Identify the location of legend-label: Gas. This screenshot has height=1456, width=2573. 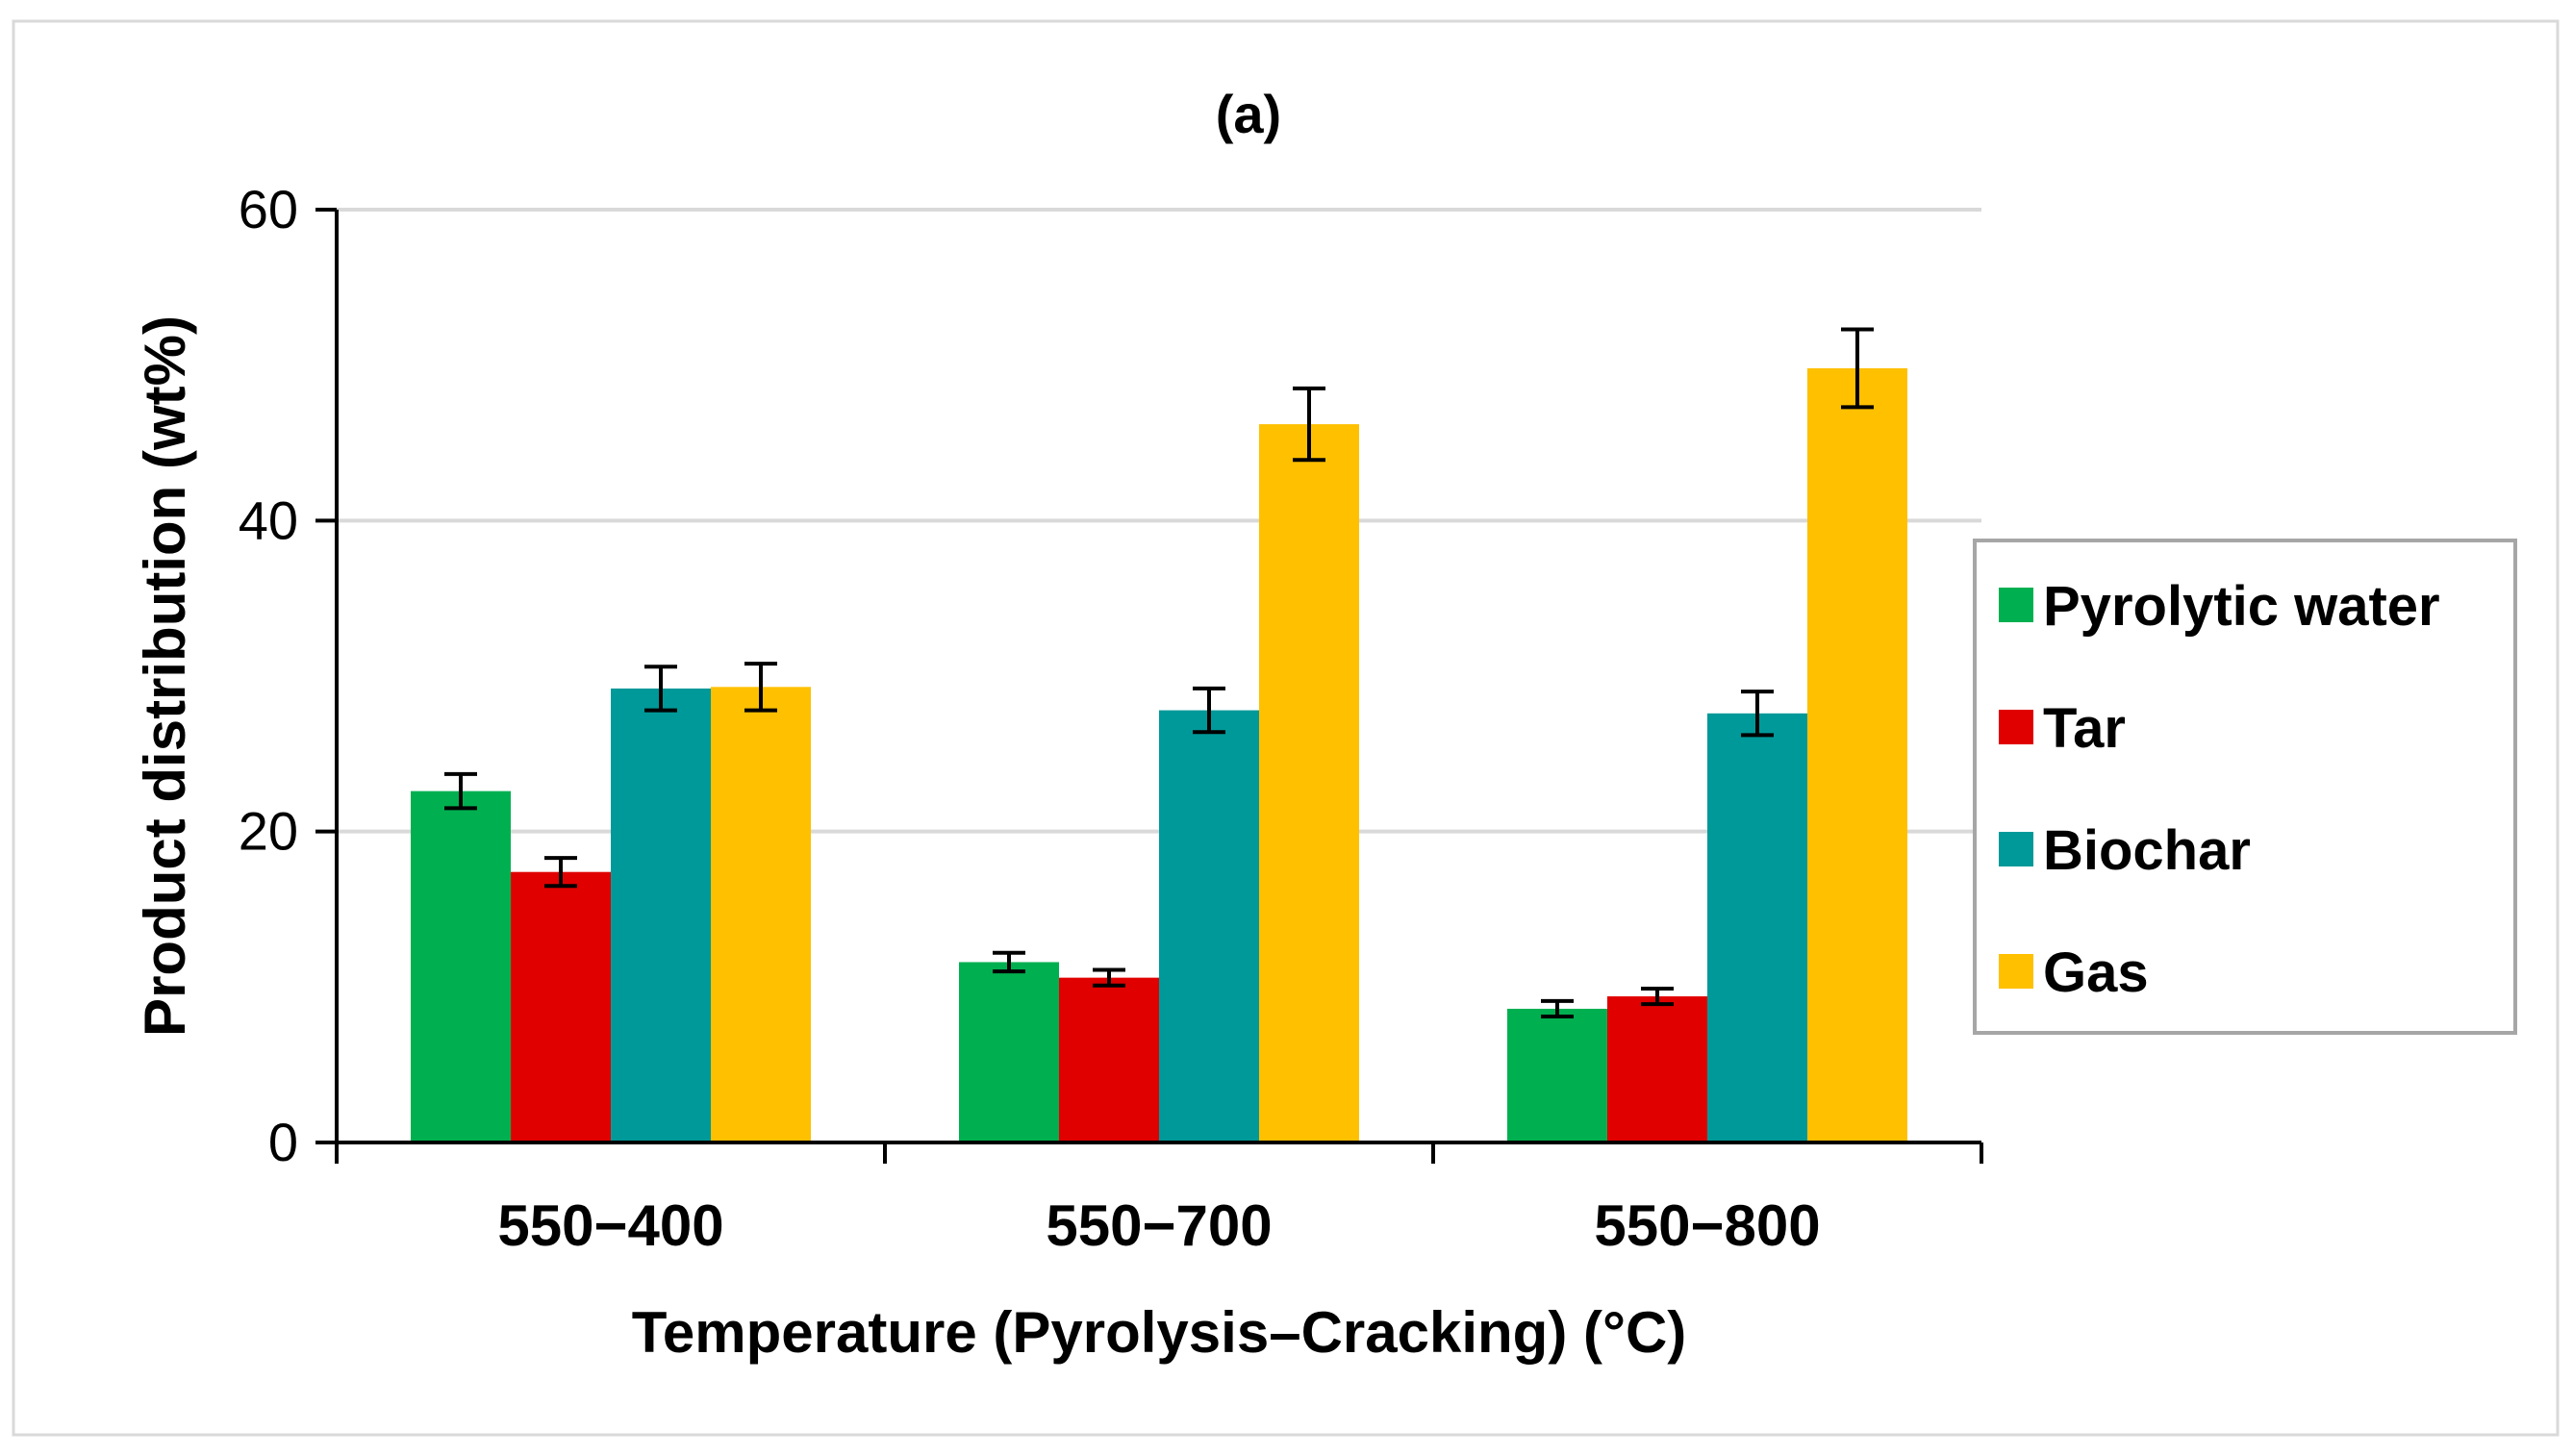
(2096, 972).